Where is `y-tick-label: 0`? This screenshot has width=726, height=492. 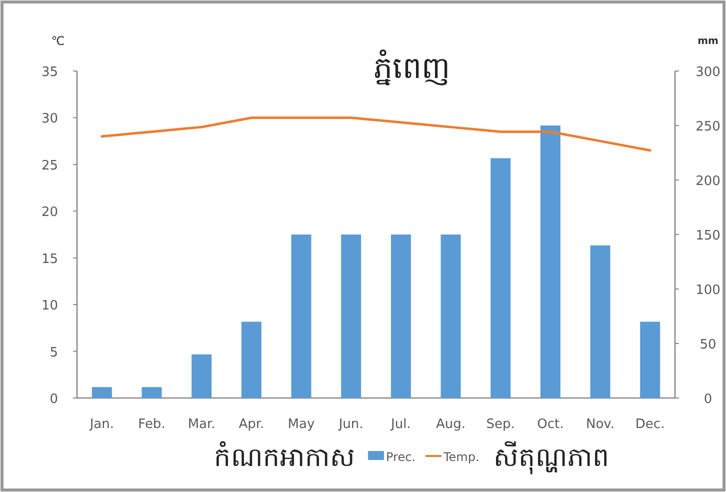 y-tick-label: 0 is located at coordinates (54, 399).